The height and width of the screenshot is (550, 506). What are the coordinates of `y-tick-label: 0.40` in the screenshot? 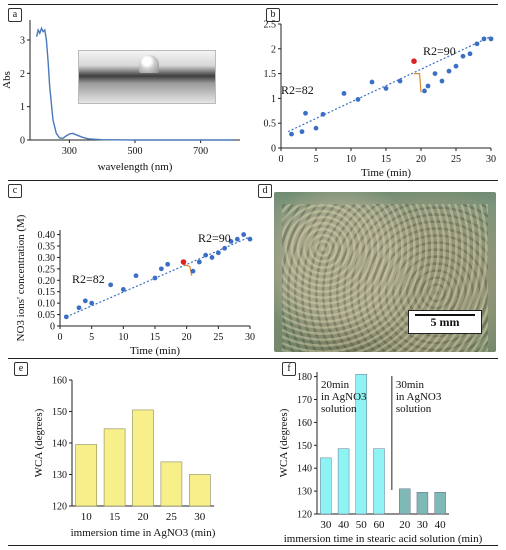 It's located at (47, 235).